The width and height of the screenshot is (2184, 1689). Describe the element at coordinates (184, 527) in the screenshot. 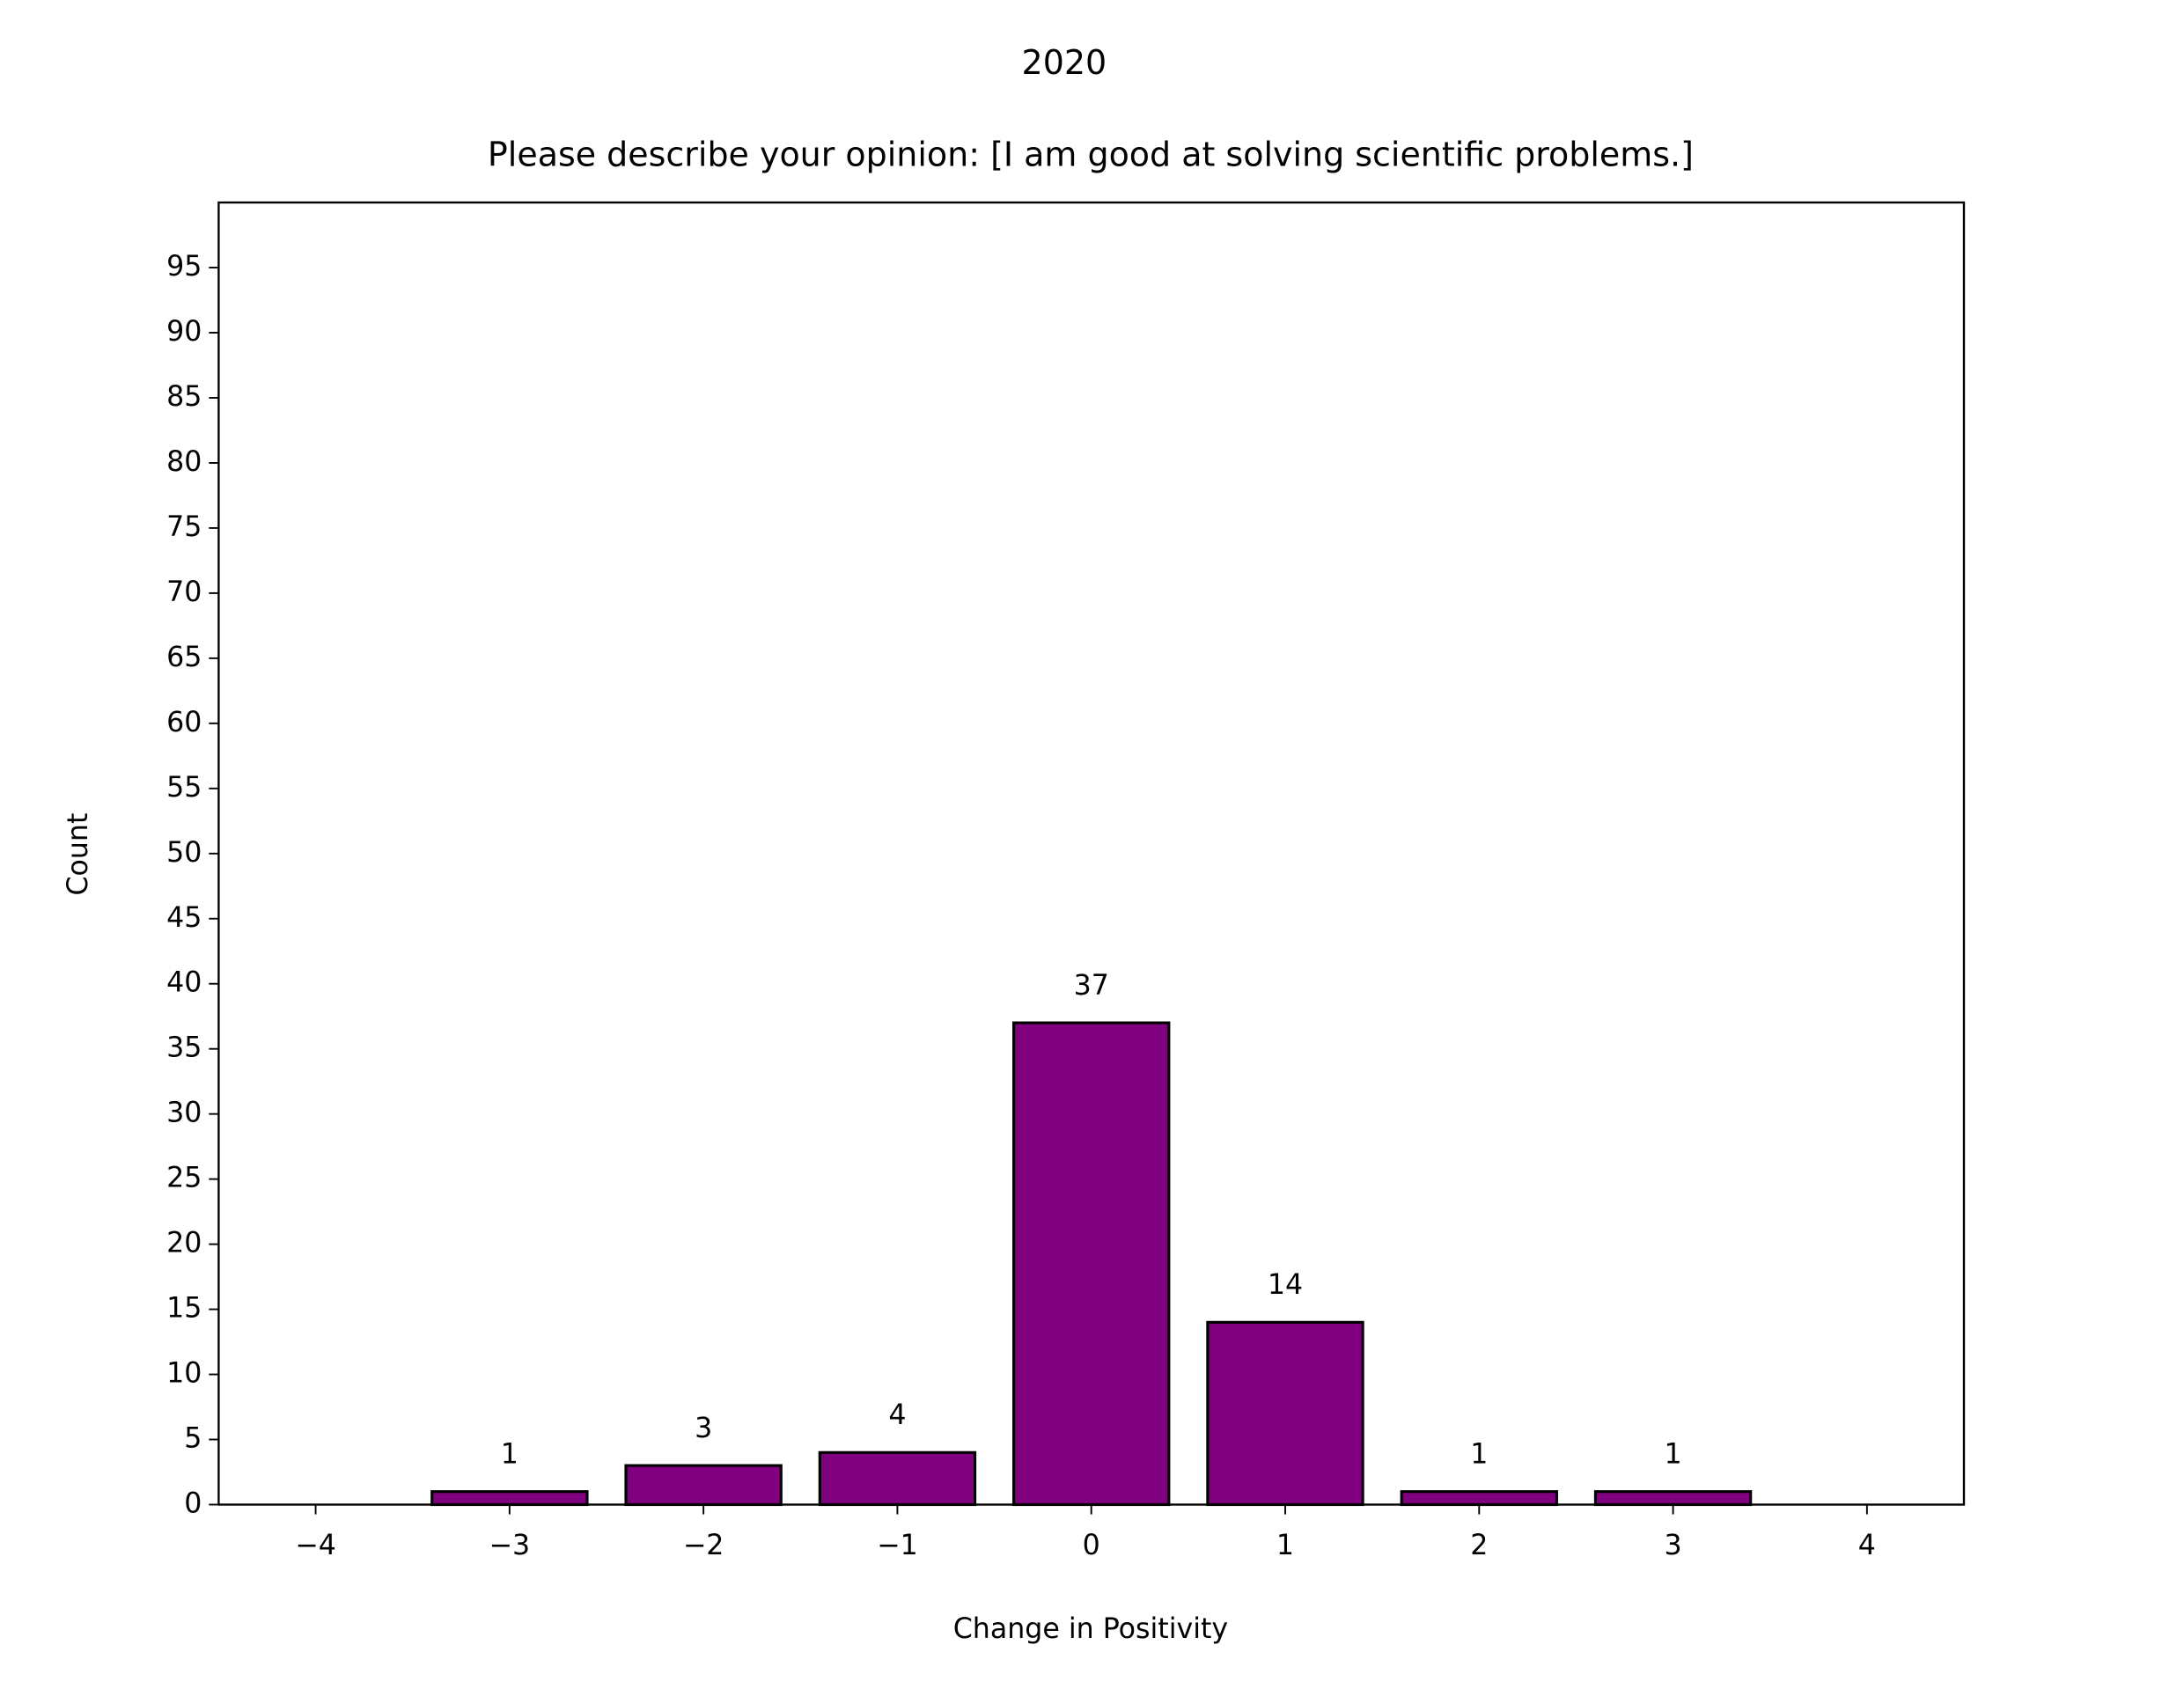

I see `y-tick-label: 75` at that location.